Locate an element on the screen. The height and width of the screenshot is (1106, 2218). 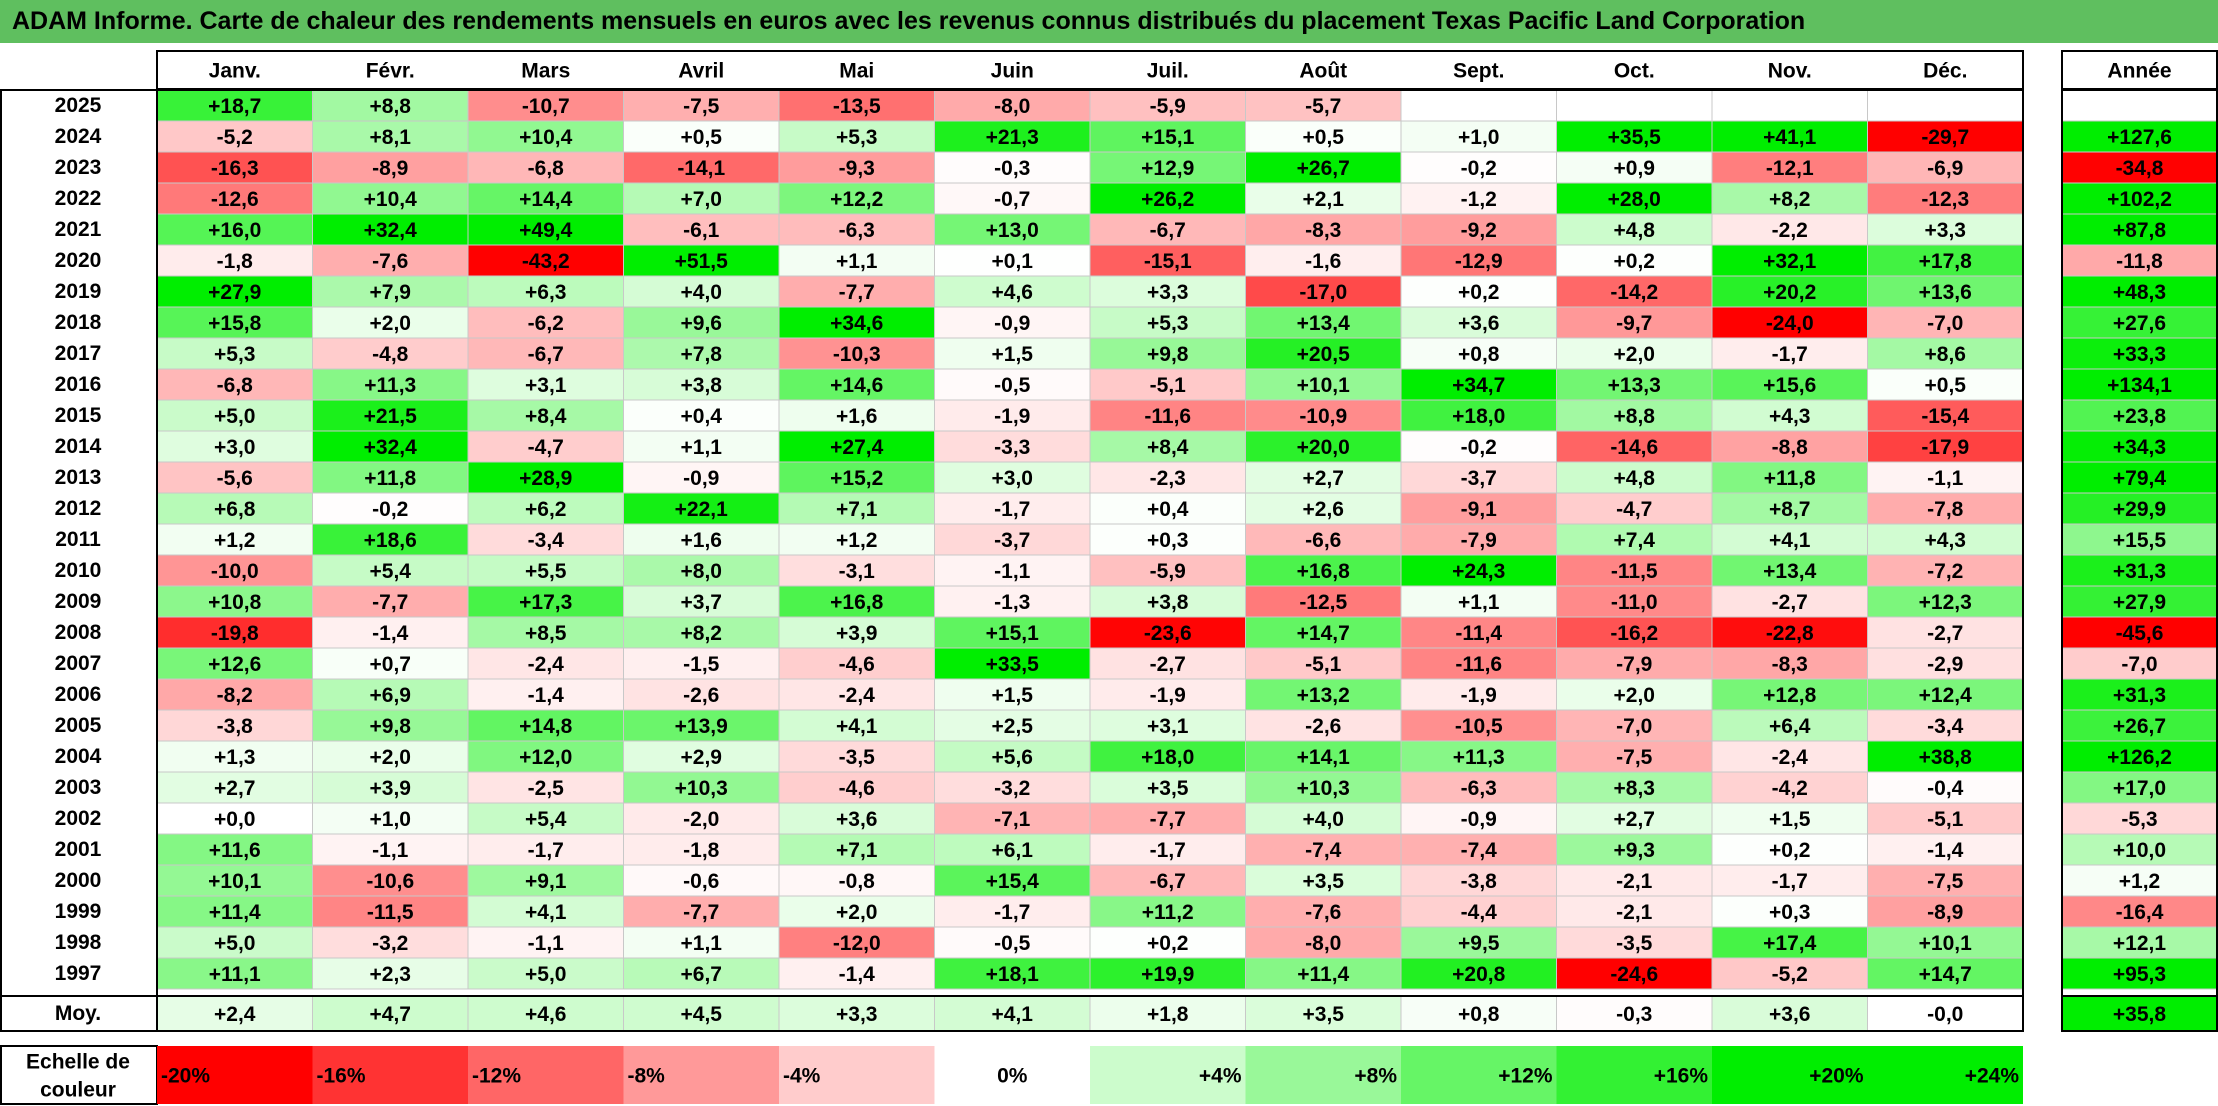
cell-value: +4,3 is located at coordinates (1789, 416).